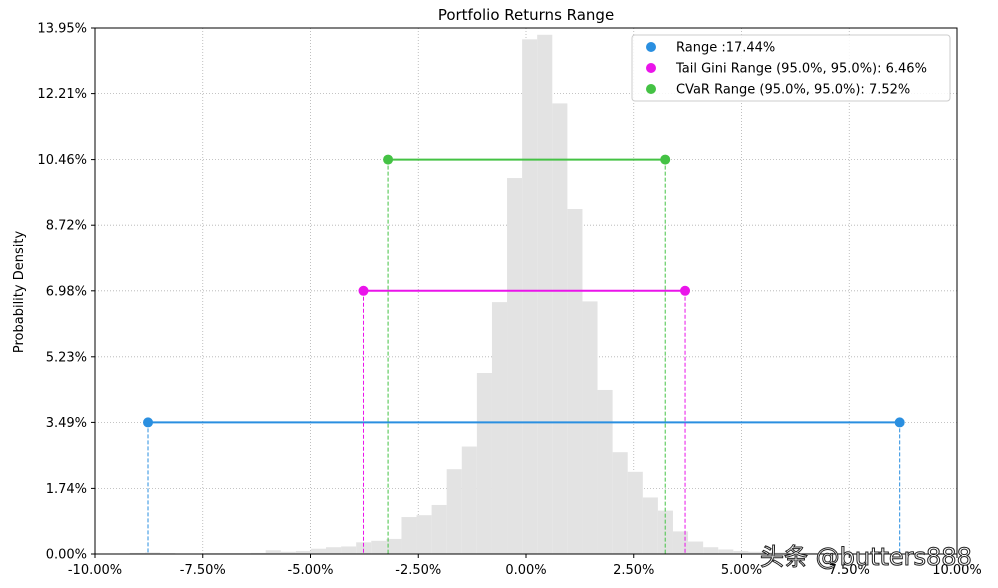 The image size is (998, 588). What do you see at coordinates (95, 570) in the screenshot?
I see `x-tick-label: -10.00%` at bounding box center [95, 570].